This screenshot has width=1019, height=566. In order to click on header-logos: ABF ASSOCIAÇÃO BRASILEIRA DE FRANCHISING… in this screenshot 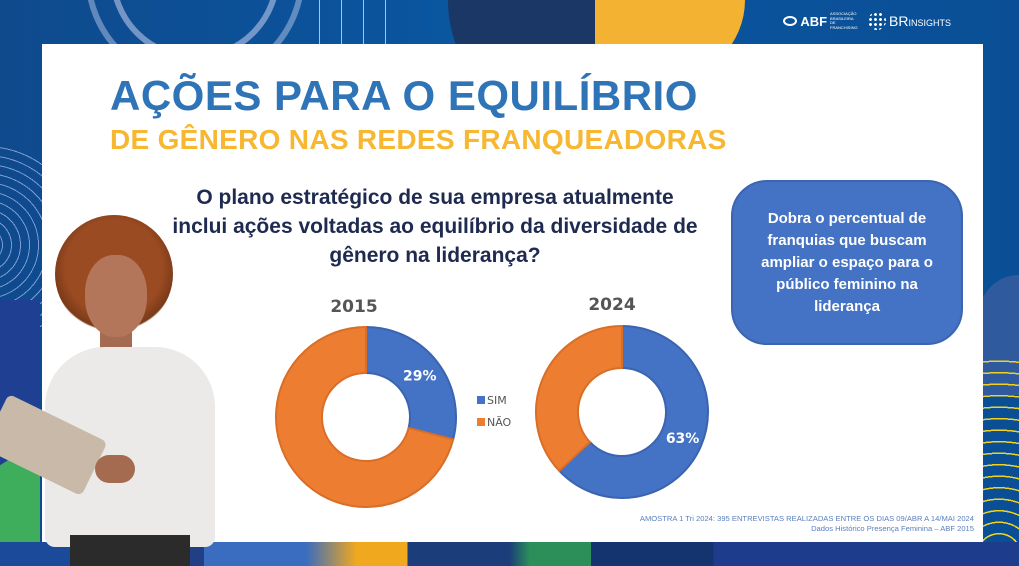, I will do `click(867, 20)`.